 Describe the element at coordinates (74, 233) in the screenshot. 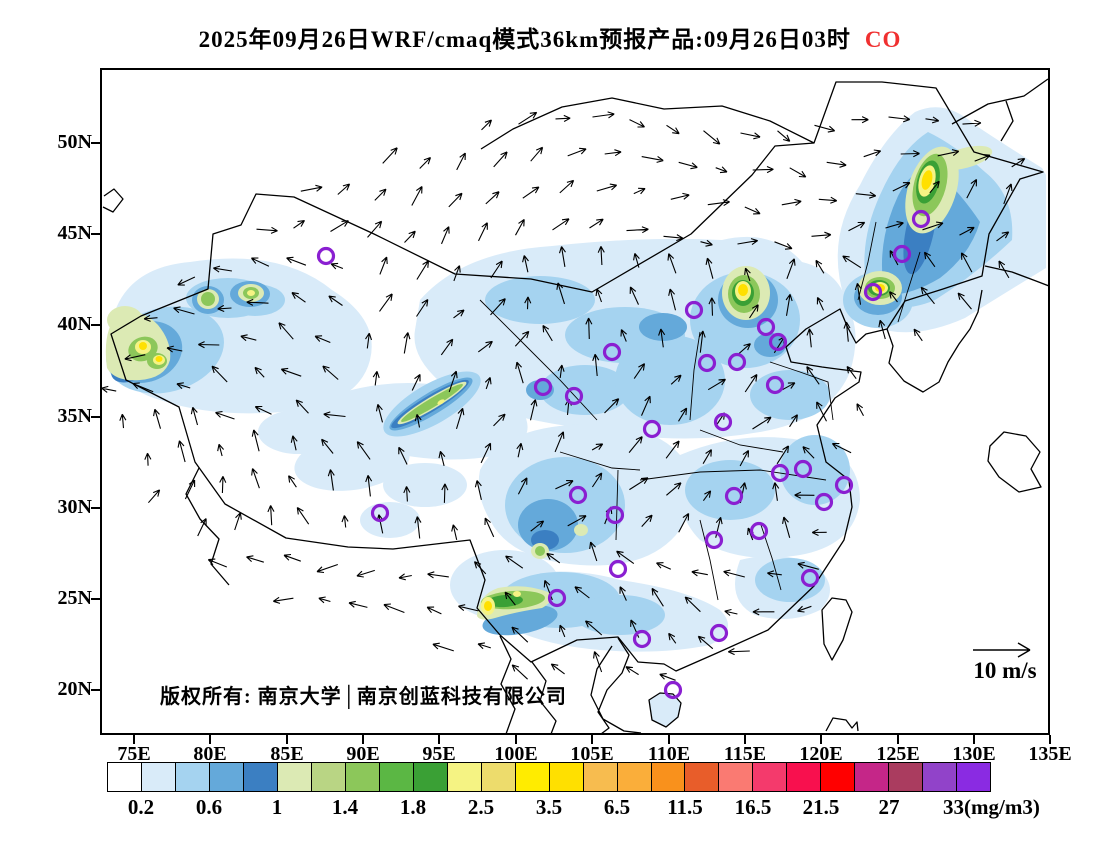

I see `lat-tick-label: 45N` at that location.